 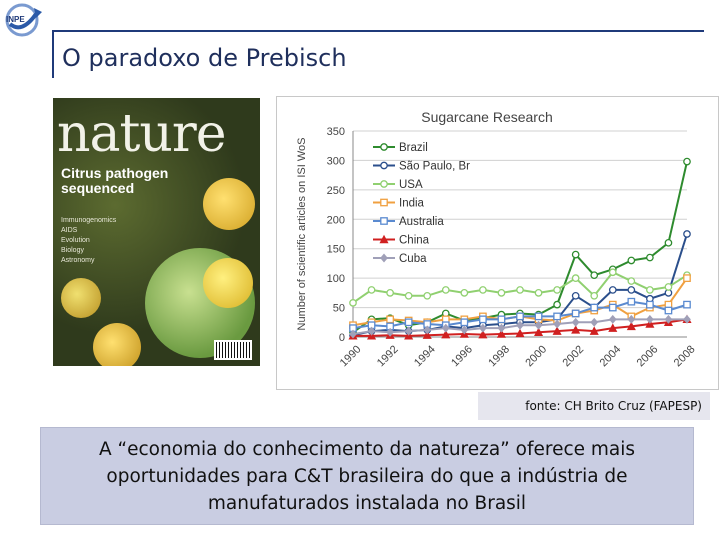 I want to click on x-tick-label: 2002, so click(x=573, y=356).